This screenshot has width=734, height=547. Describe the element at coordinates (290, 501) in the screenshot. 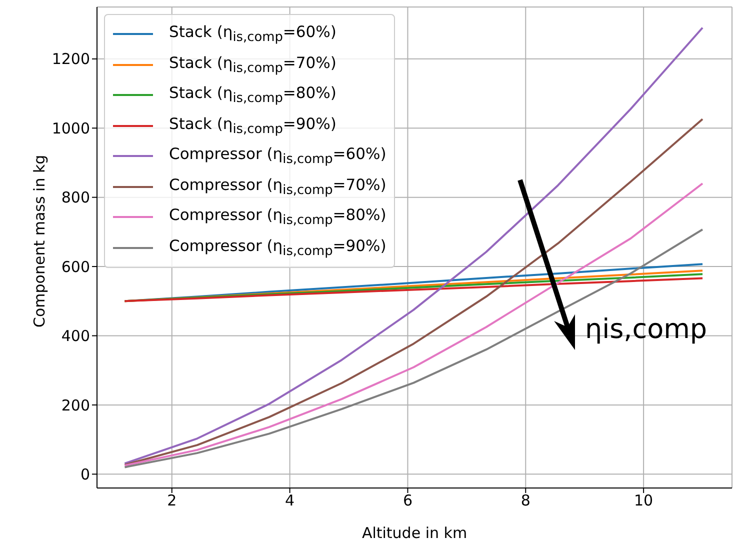

I see `x-tick-label: 4` at that location.